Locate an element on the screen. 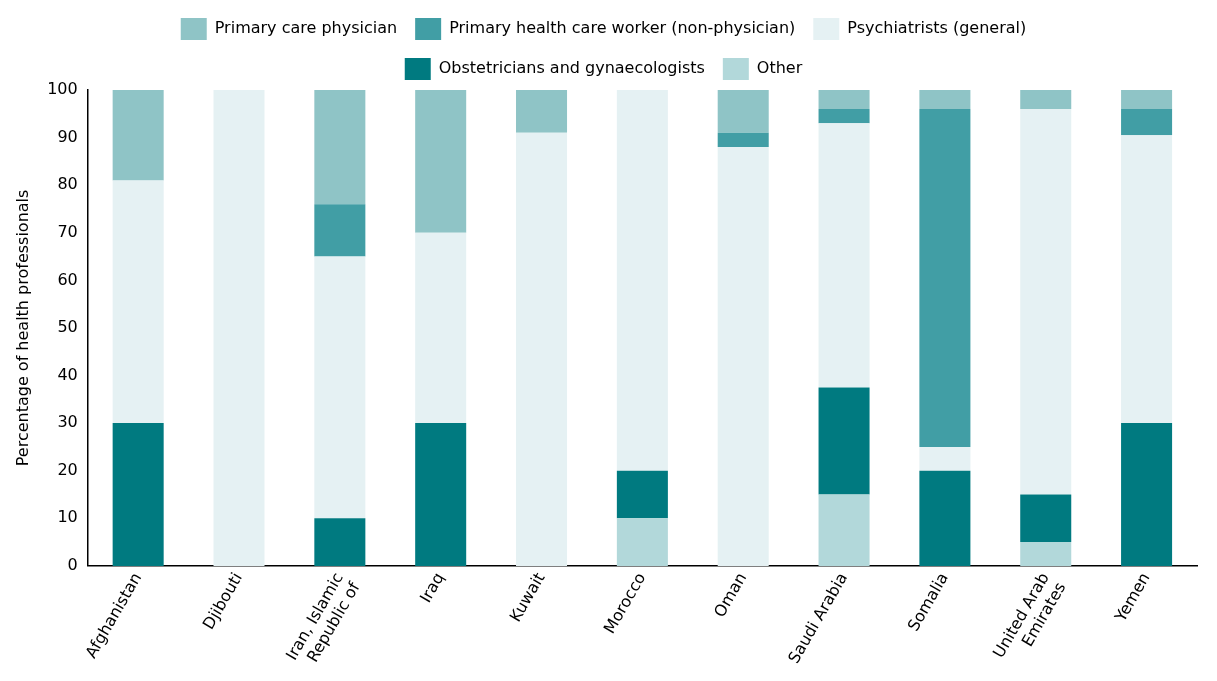 This screenshot has width=1217, height=681. legend-label: Primary care physician is located at coordinates (306, 28).